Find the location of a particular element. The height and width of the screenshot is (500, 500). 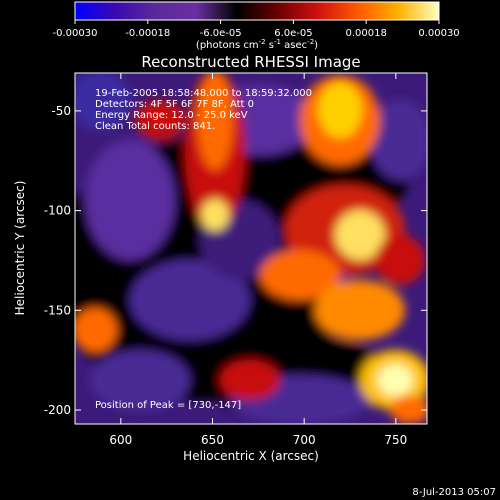

footer-timestamp: 8-Jul-2013 05:07 is located at coordinates (454, 492).